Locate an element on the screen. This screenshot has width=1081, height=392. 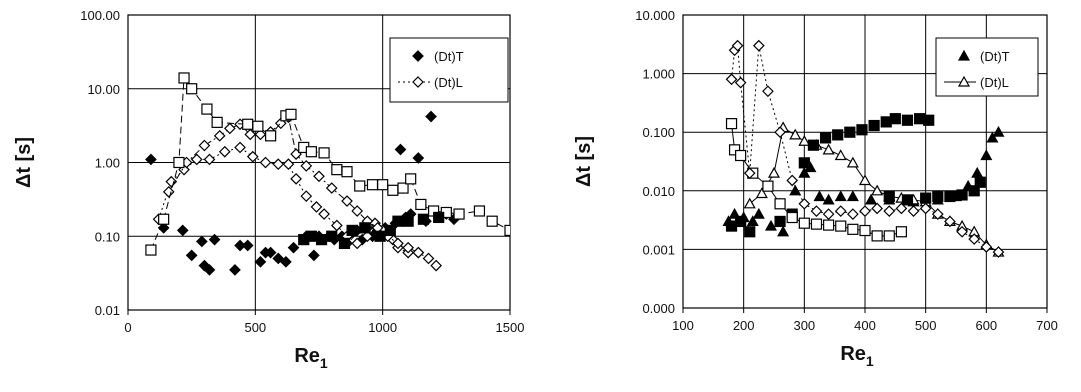
legend-label: (Dt)T is located at coordinates (995, 56).